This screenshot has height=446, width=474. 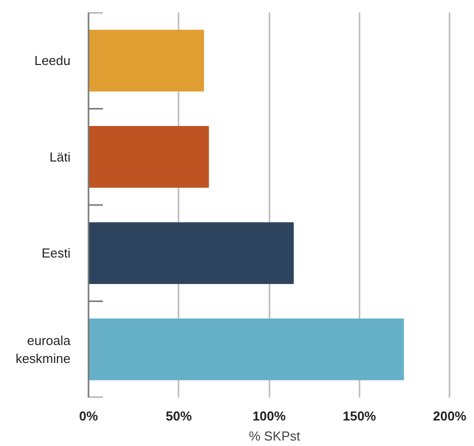 I want to click on y-tick-label: Leedu, so click(x=52, y=60).